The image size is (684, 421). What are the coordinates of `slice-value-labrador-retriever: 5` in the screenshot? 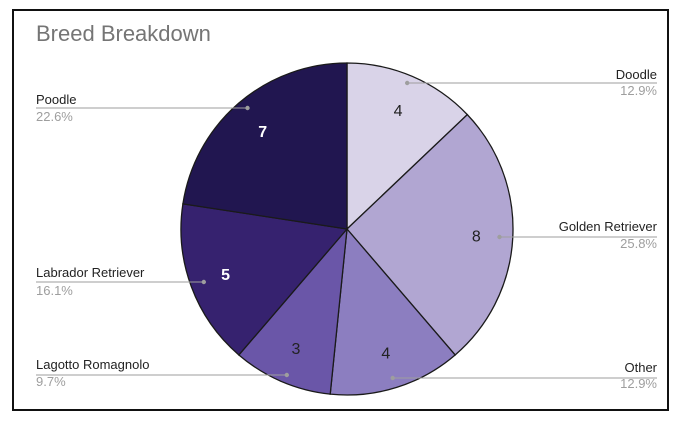 It's located at (225, 275).